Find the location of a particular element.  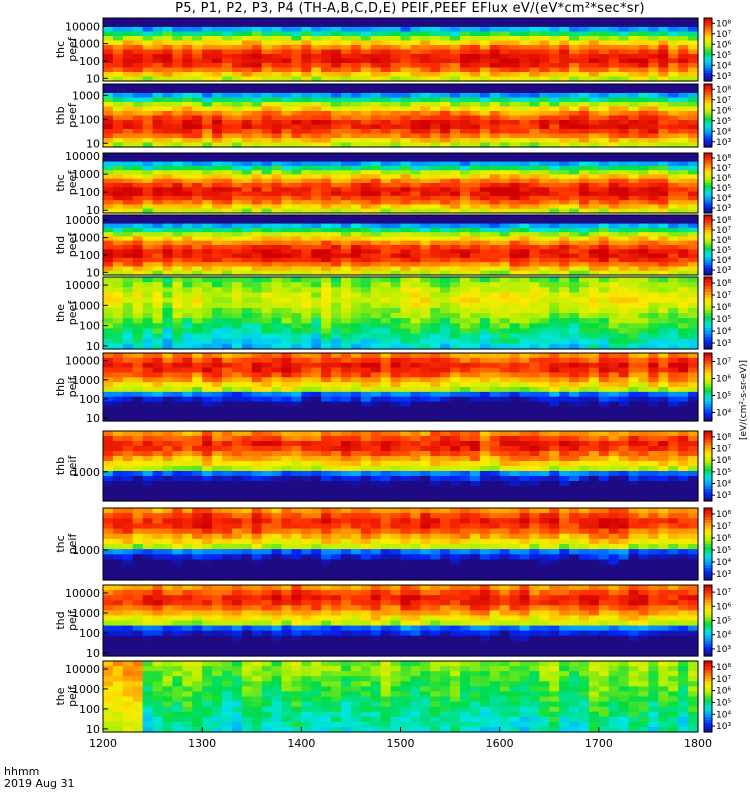

y-axis-label: the is located at coordinates (60, 313).